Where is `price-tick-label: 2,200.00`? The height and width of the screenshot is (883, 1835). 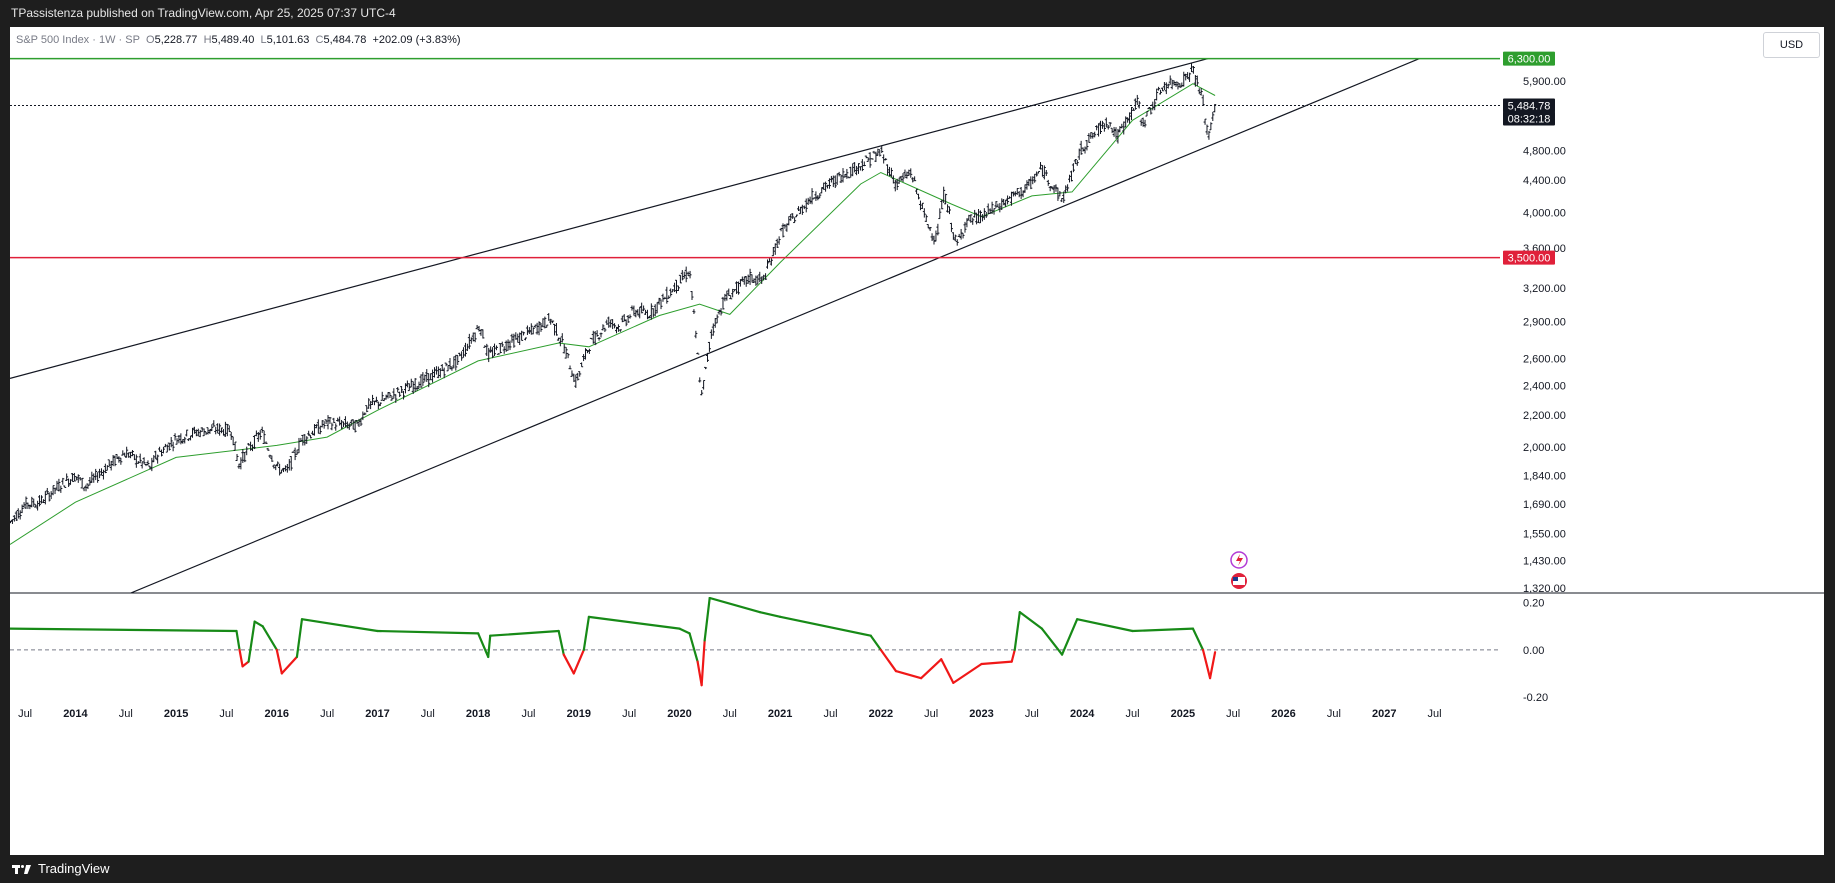 price-tick-label: 2,200.00 is located at coordinates (1544, 416).